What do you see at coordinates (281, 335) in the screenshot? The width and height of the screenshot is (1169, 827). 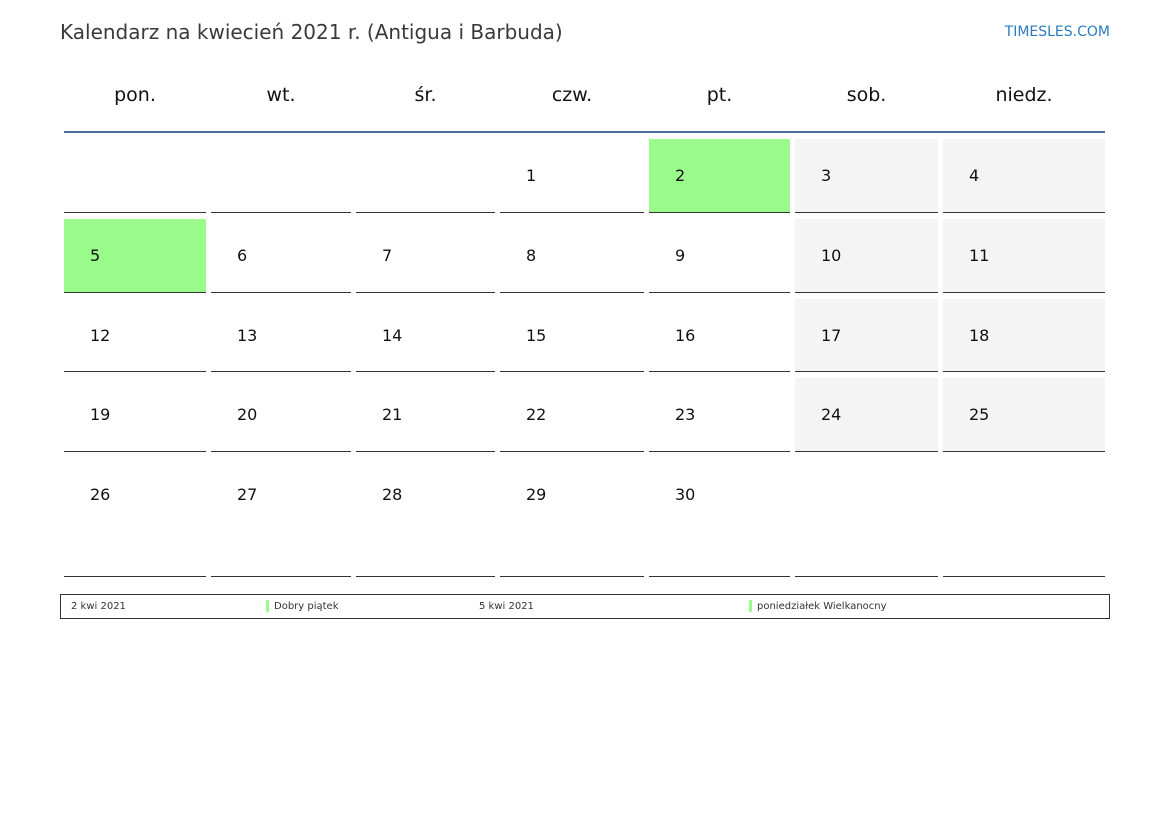 I see `day-cell: 13` at bounding box center [281, 335].